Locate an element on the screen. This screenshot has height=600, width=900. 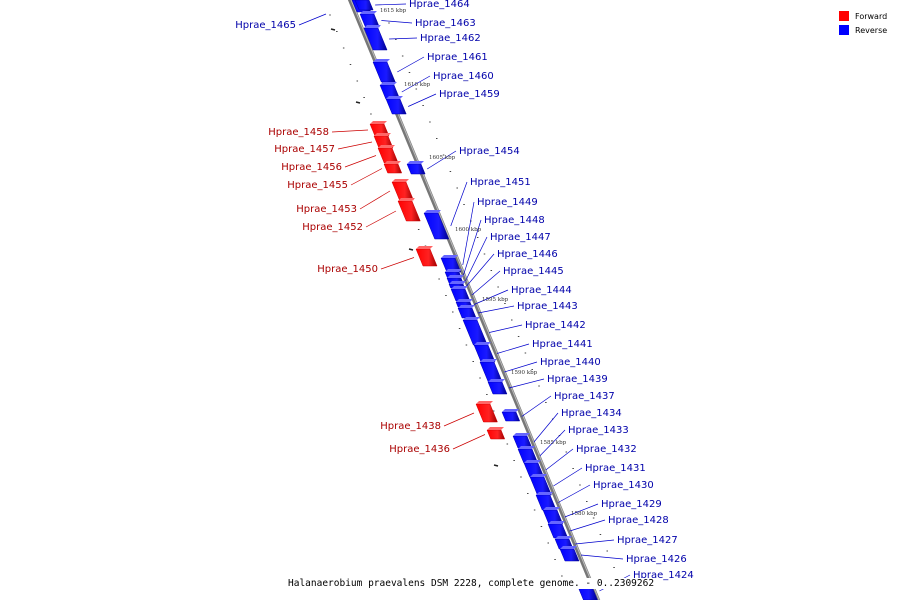
gene-label: Hprae_1440 is located at coordinates (570, 362).